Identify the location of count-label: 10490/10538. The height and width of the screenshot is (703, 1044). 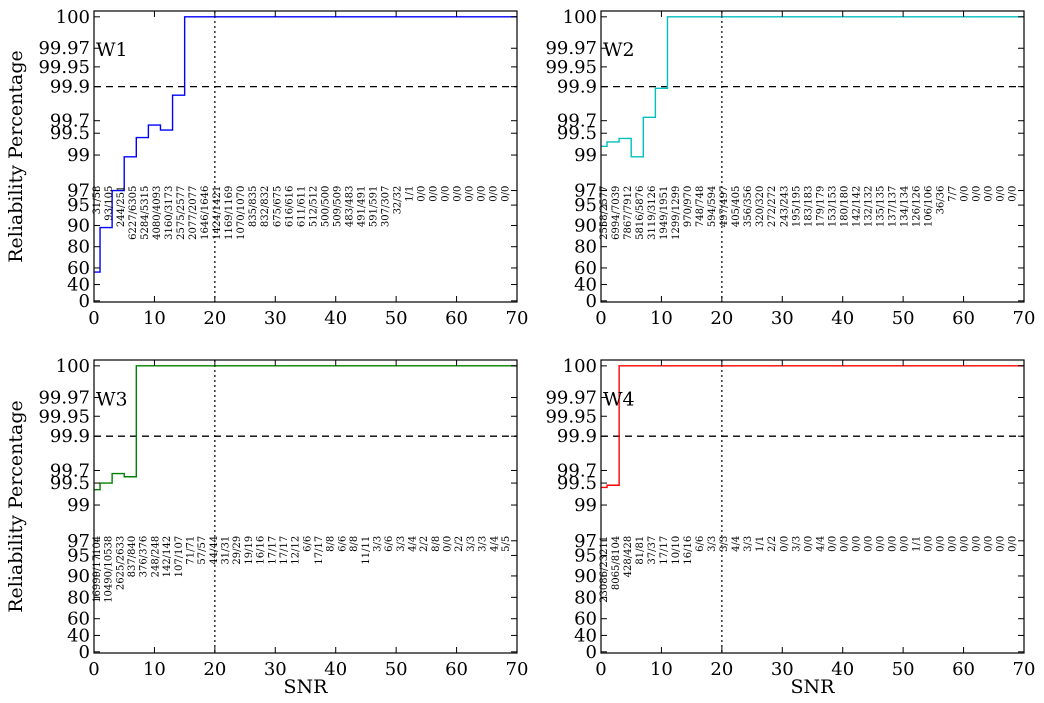
(109, 569).